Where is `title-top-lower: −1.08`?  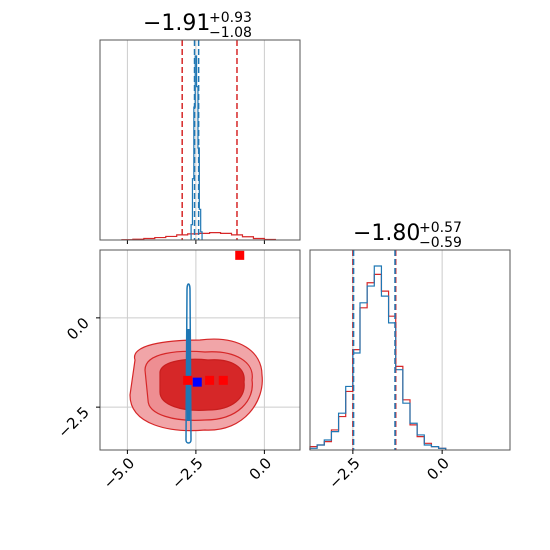 title-top-lower: −1.08 is located at coordinates (230, 33).